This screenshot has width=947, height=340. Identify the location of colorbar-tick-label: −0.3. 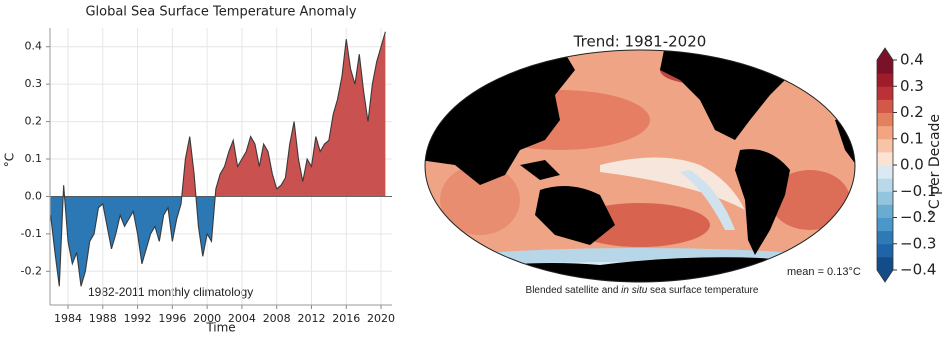
(918, 243).